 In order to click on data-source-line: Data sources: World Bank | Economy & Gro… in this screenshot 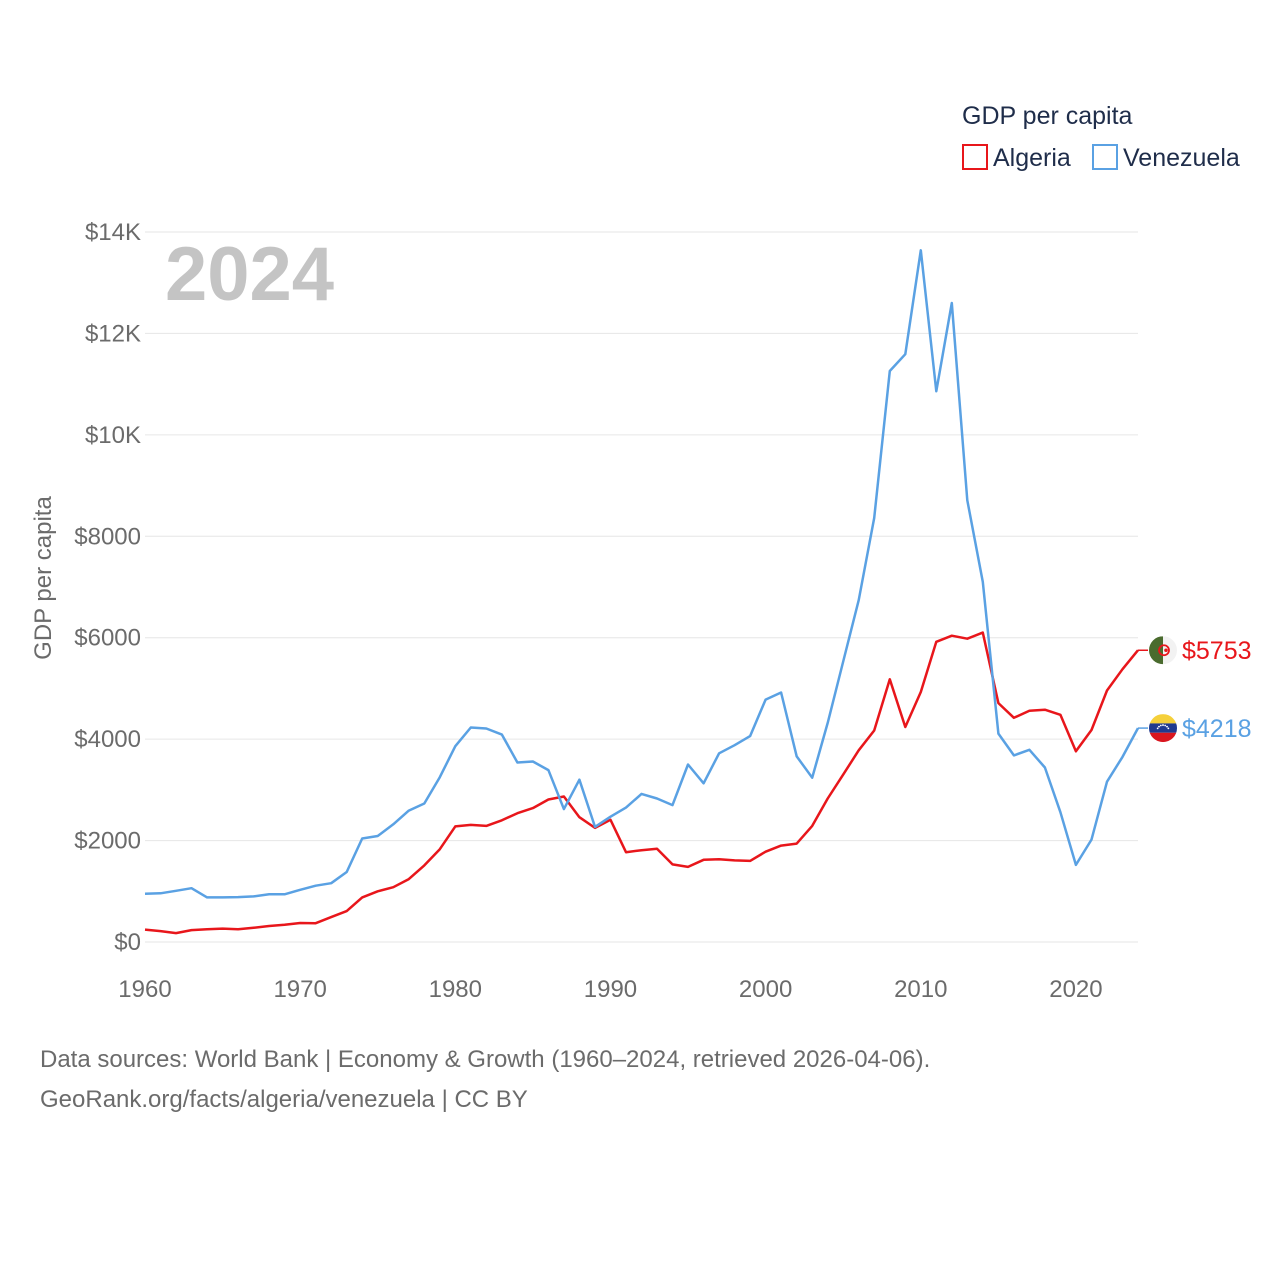, I will do `click(485, 1059)`.